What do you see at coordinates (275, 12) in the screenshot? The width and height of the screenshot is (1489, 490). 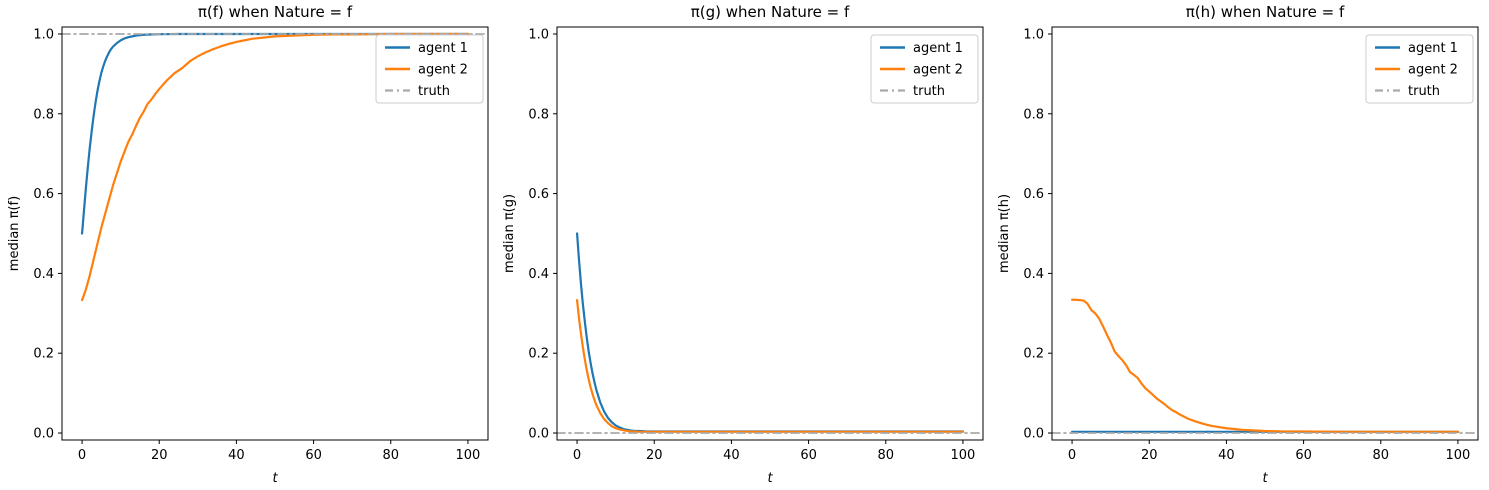 I see `plot-title: π(f) when Nature = f` at bounding box center [275, 12].